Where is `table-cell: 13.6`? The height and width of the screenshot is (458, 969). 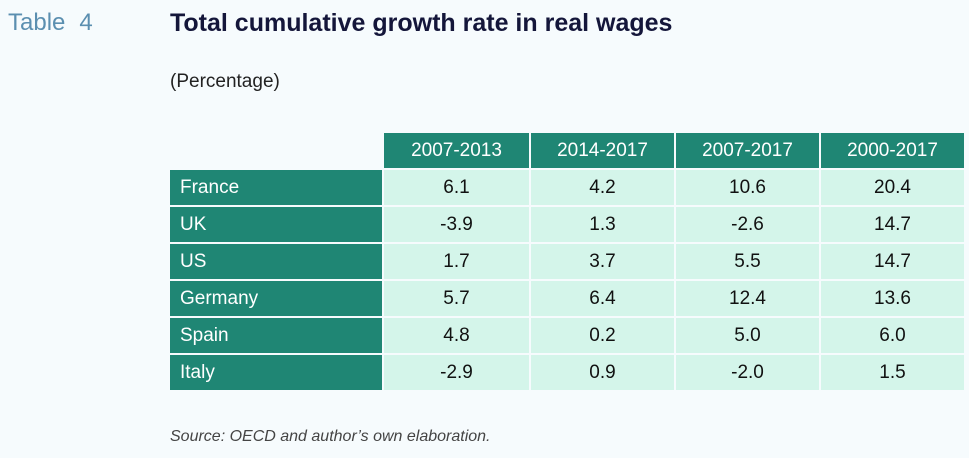 table-cell: 13.6 is located at coordinates (892, 298).